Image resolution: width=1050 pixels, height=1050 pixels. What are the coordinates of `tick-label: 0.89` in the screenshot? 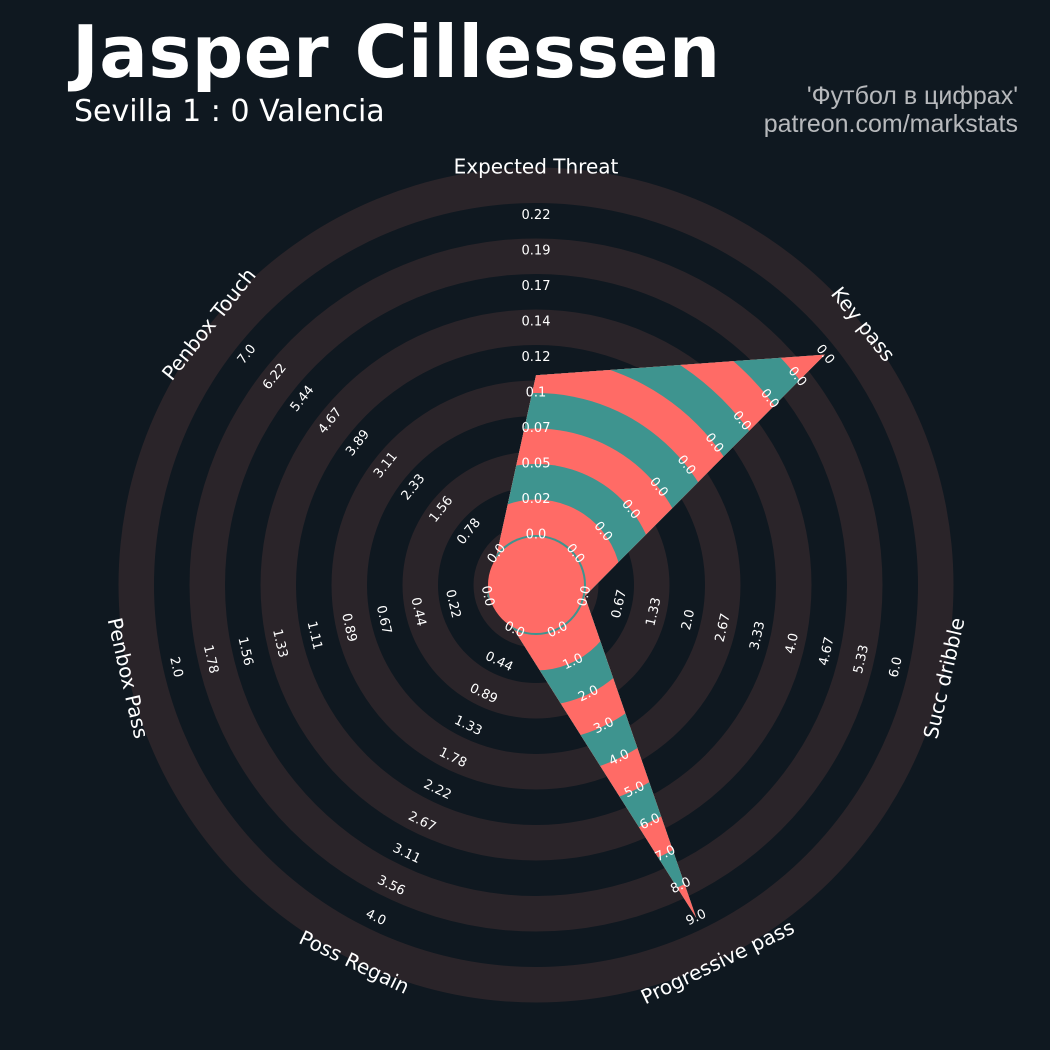 It's located at (348, 628).